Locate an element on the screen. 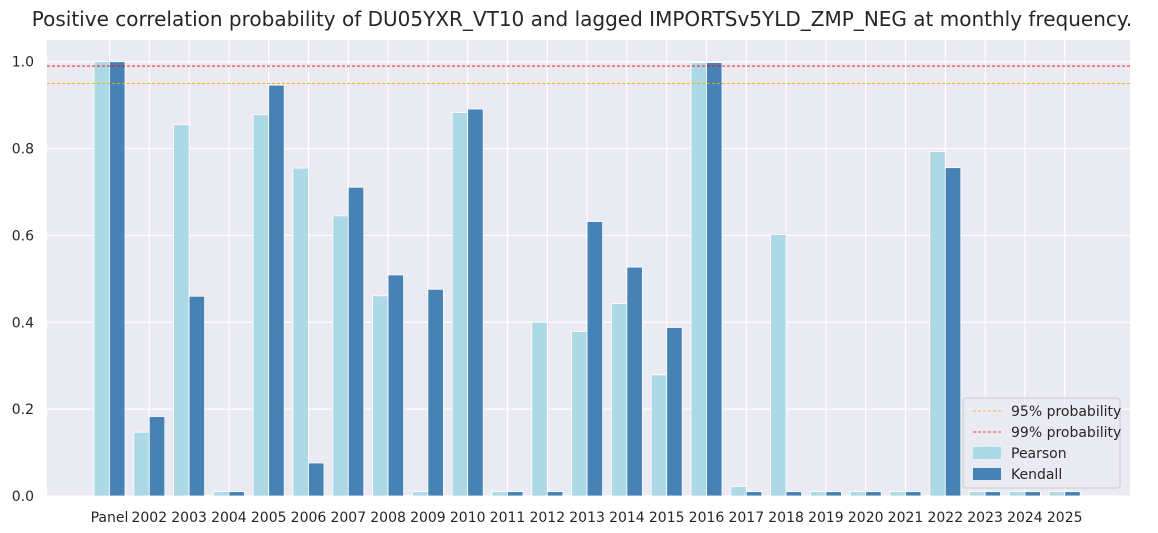 This screenshot has height=533, width=1158. bar-pearson-2023 is located at coordinates (977, 494).